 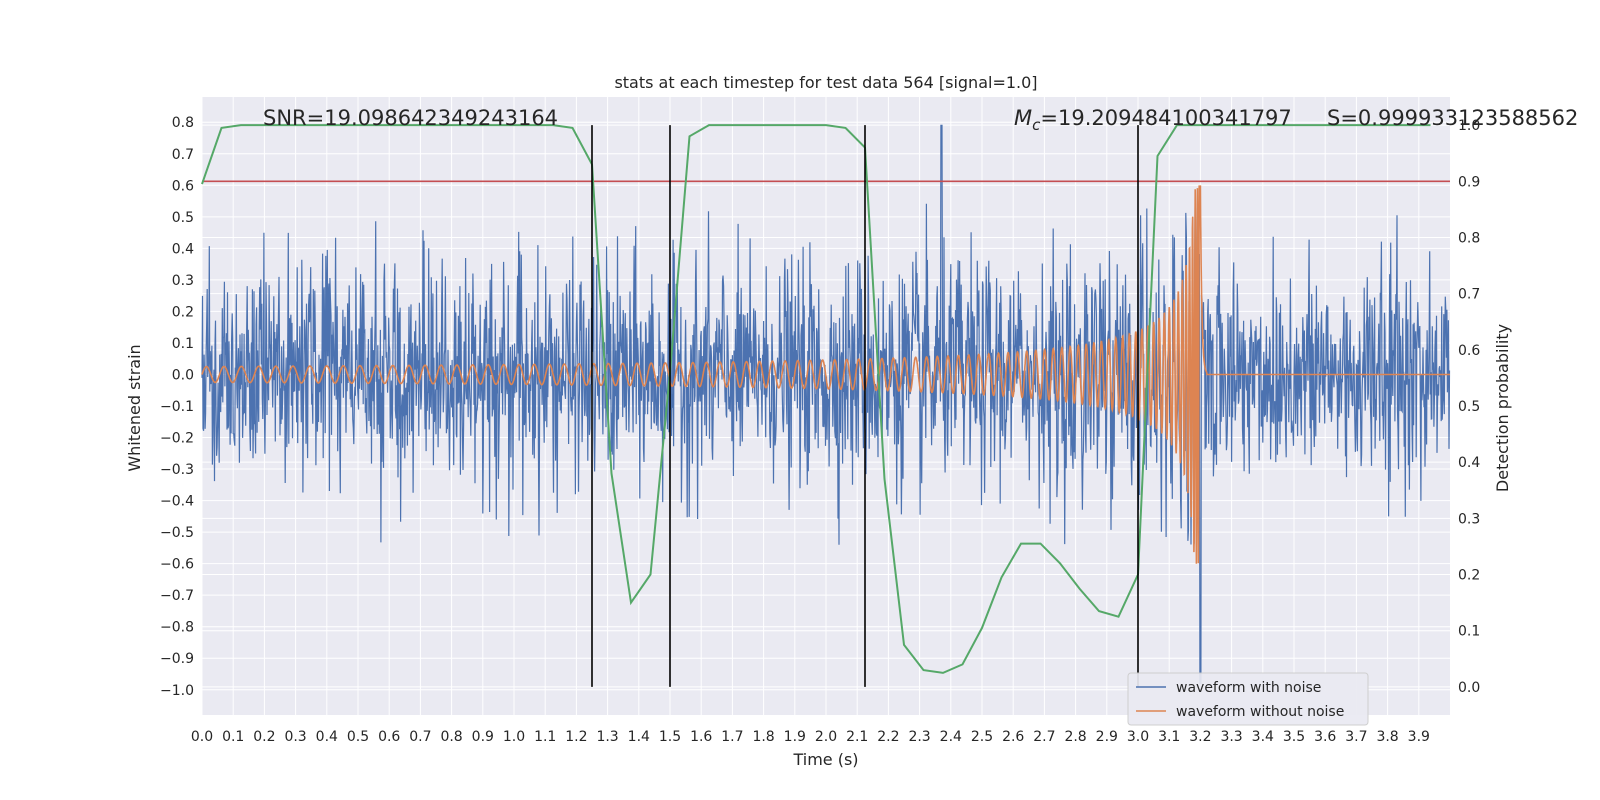 What do you see at coordinates (264, 737) in the screenshot?
I see `x-tick-label: 0.2` at bounding box center [264, 737].